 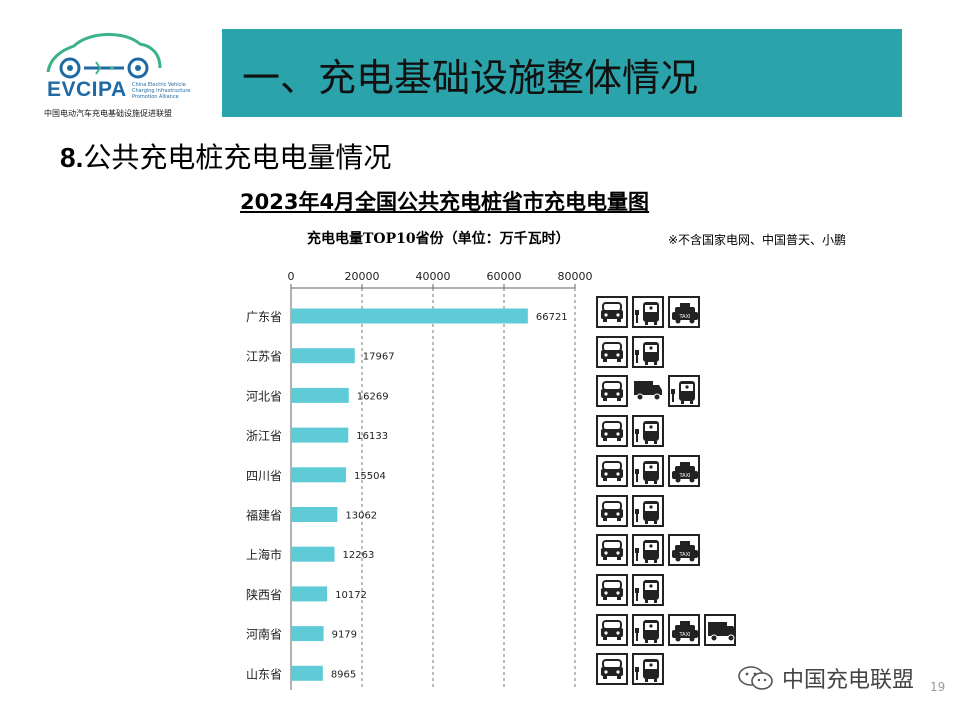 I want to click on category-label: 浙江省, so click(x=264, y=436).